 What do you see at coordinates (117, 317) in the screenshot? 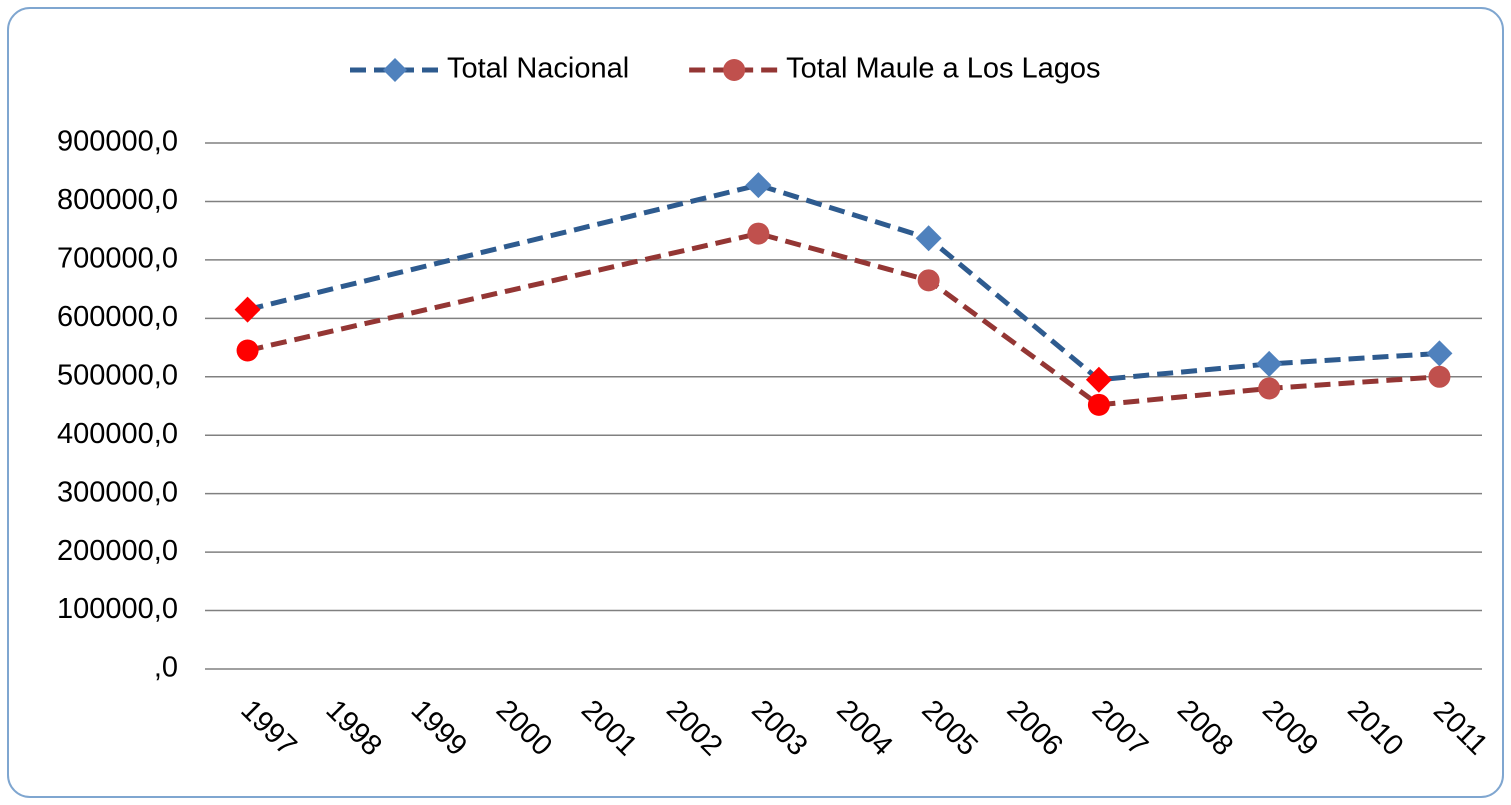
I see `y-tick-label: 600000,0` at bounding box center [117, 317].